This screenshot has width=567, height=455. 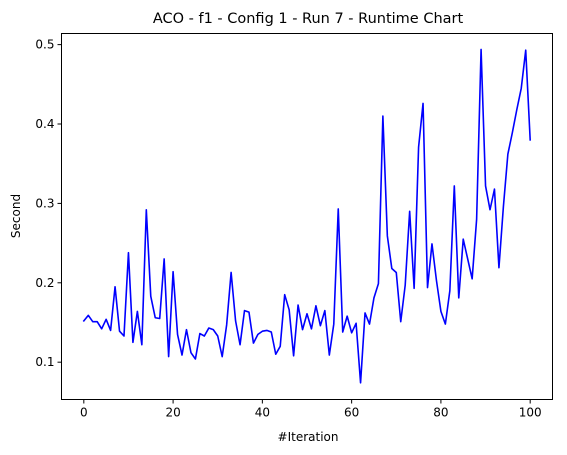 What do you see at coordinates (440, 413) in the screenshot?
I see `x-tick-label: 80` at bounding box center [440, 413].